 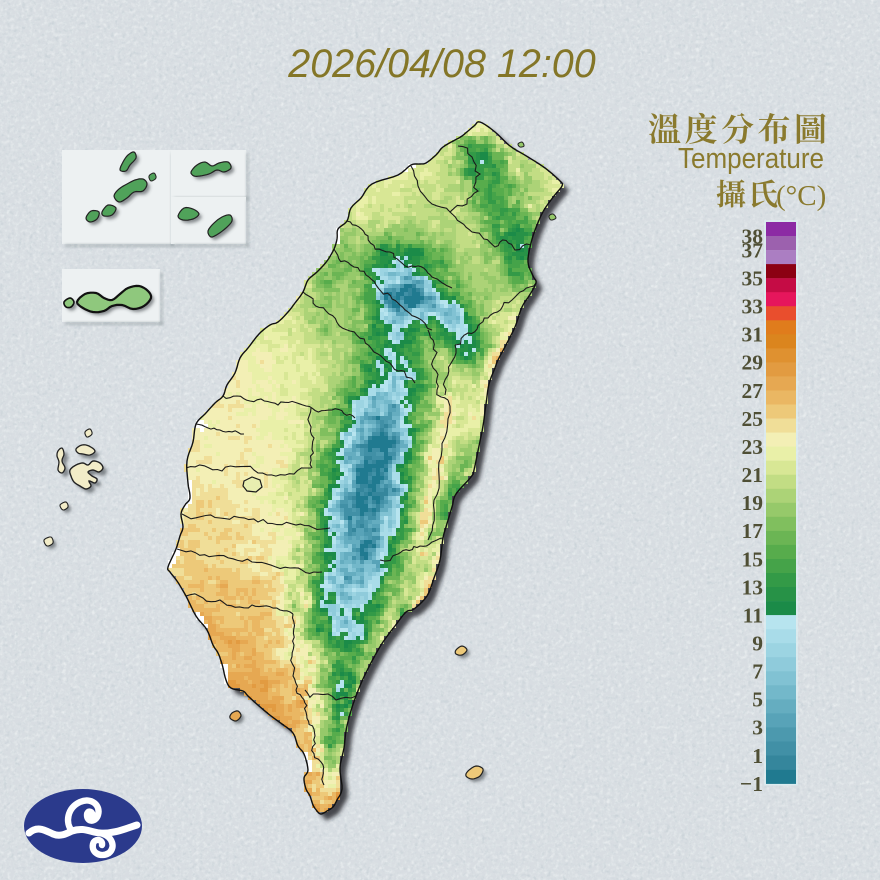 I want to click on svg-text: 15, so click(x=753, y=559).